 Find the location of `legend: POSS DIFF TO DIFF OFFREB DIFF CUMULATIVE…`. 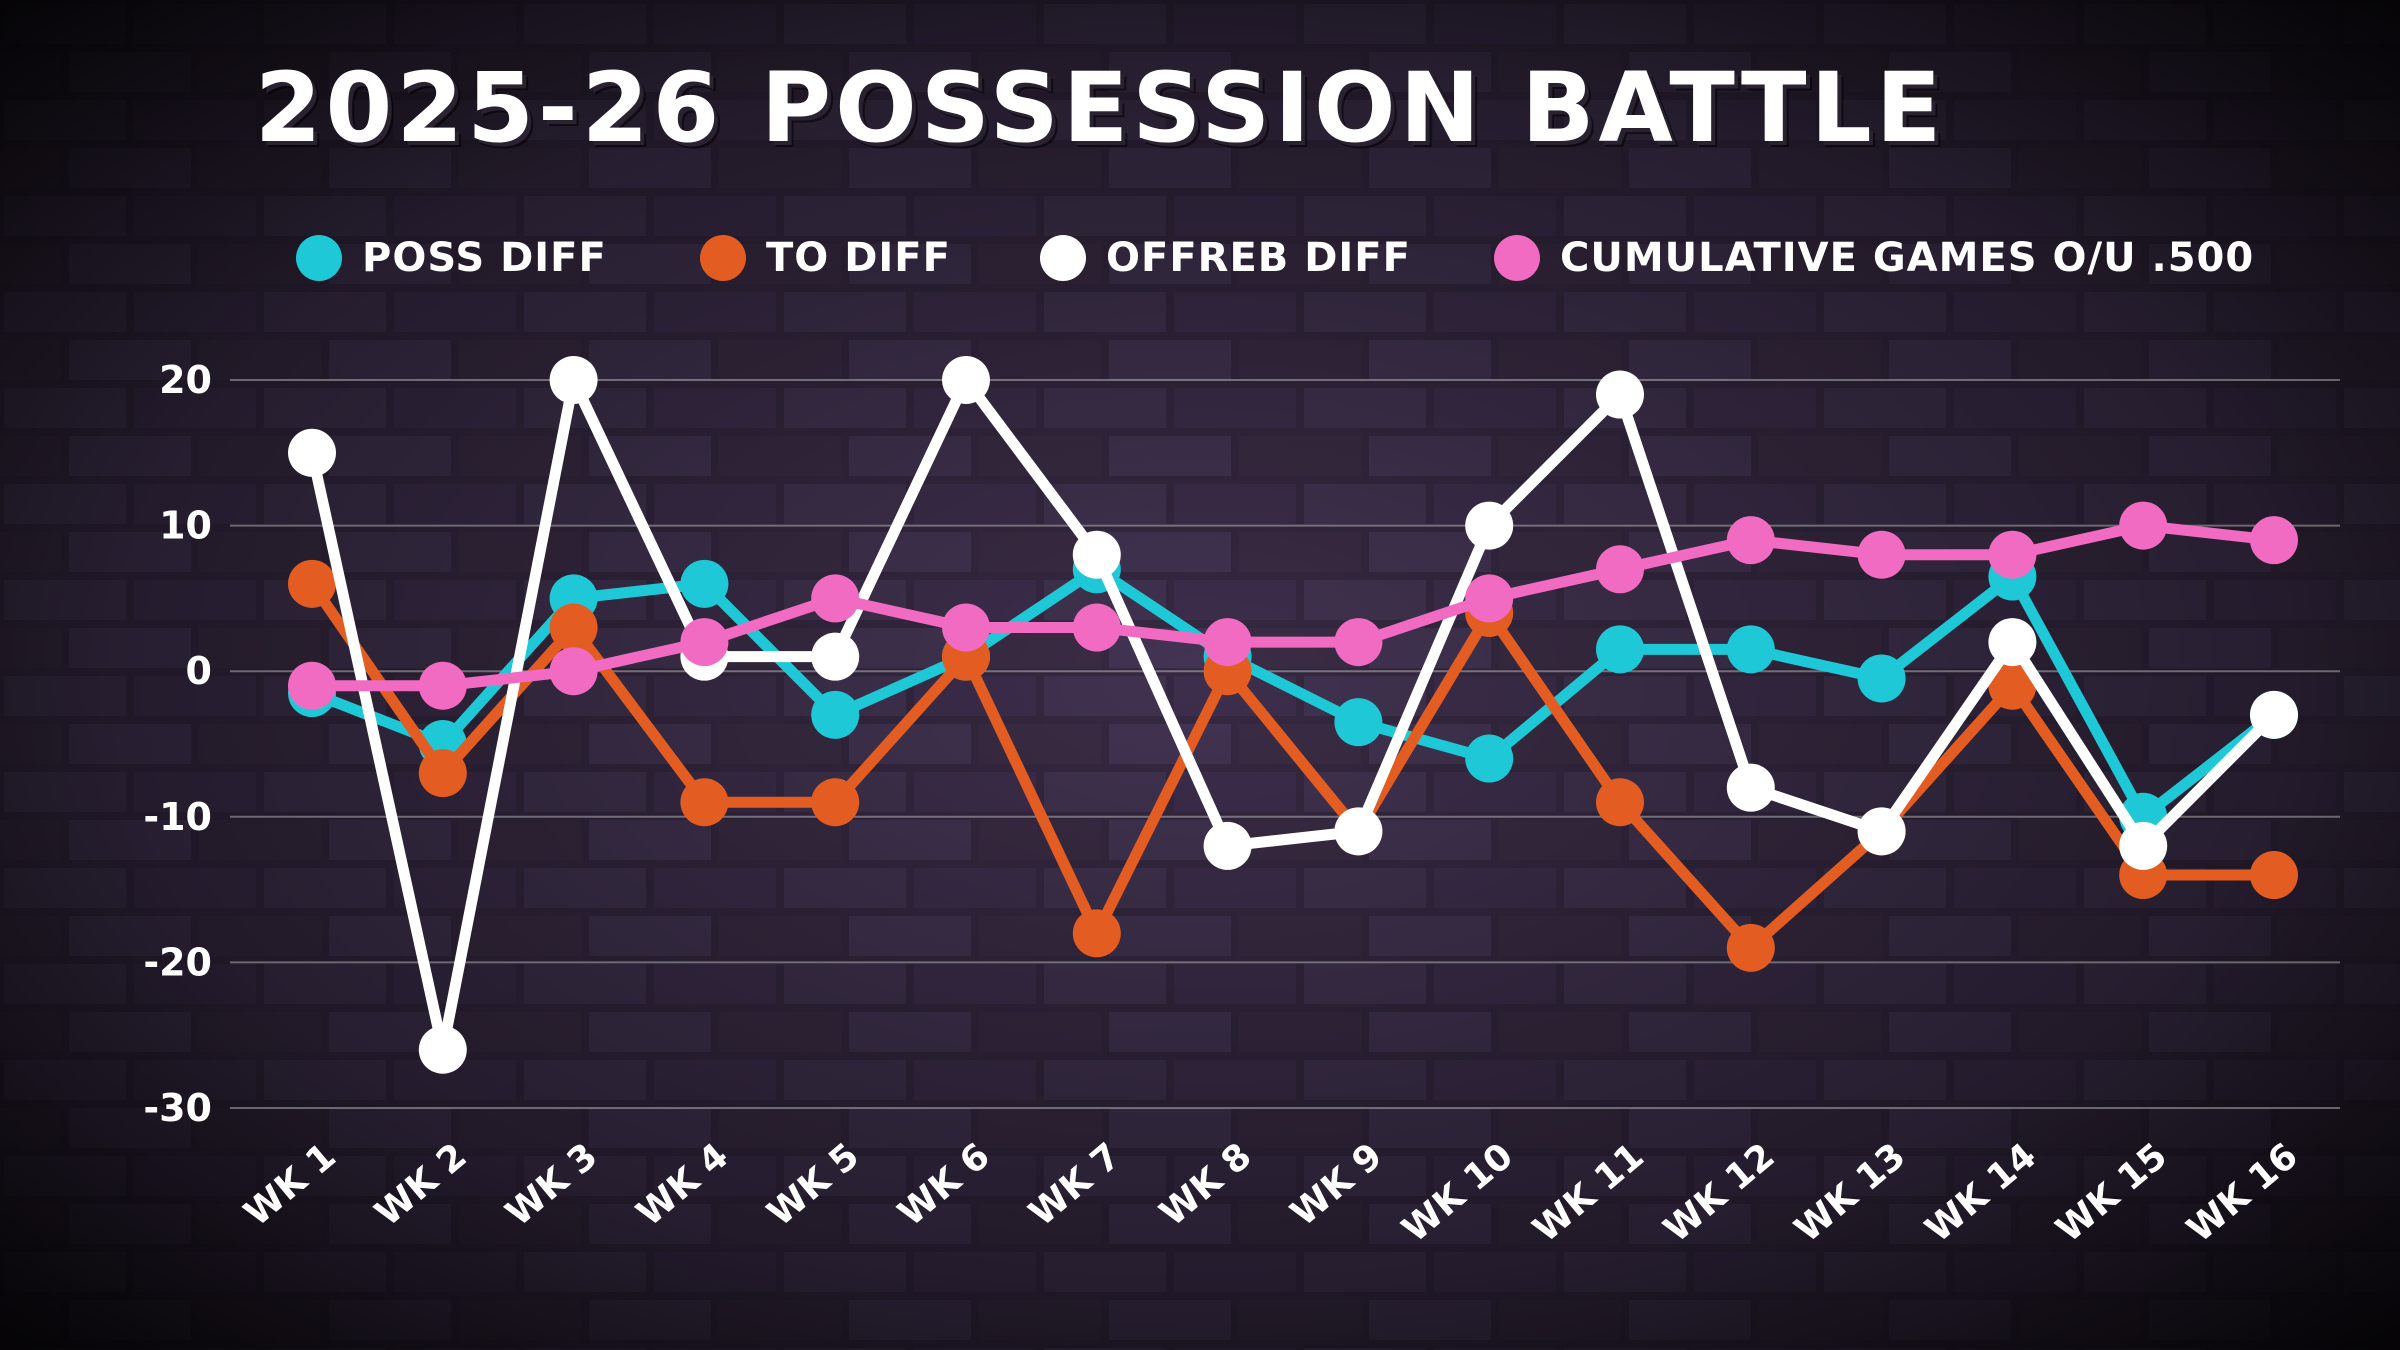

legend: POSS DIFF TO DIFF OFFREB DIFF CUMULATIVE… is located at coordinates (1200, 258).